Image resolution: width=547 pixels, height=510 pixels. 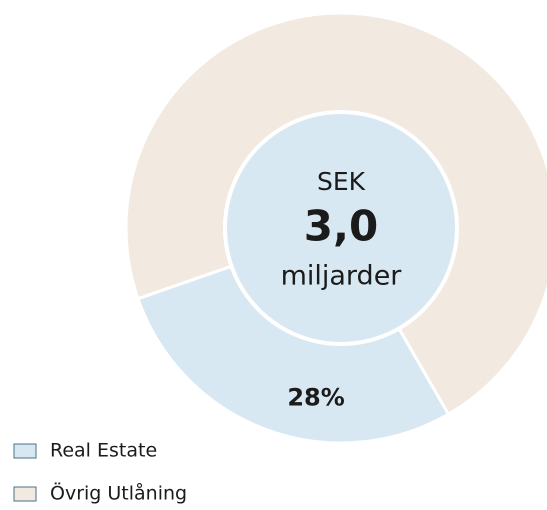 What do you see at coordinates (341, 181) in the screenshot?
I see `center-unit: SEK` at bounding box center [341, 181].